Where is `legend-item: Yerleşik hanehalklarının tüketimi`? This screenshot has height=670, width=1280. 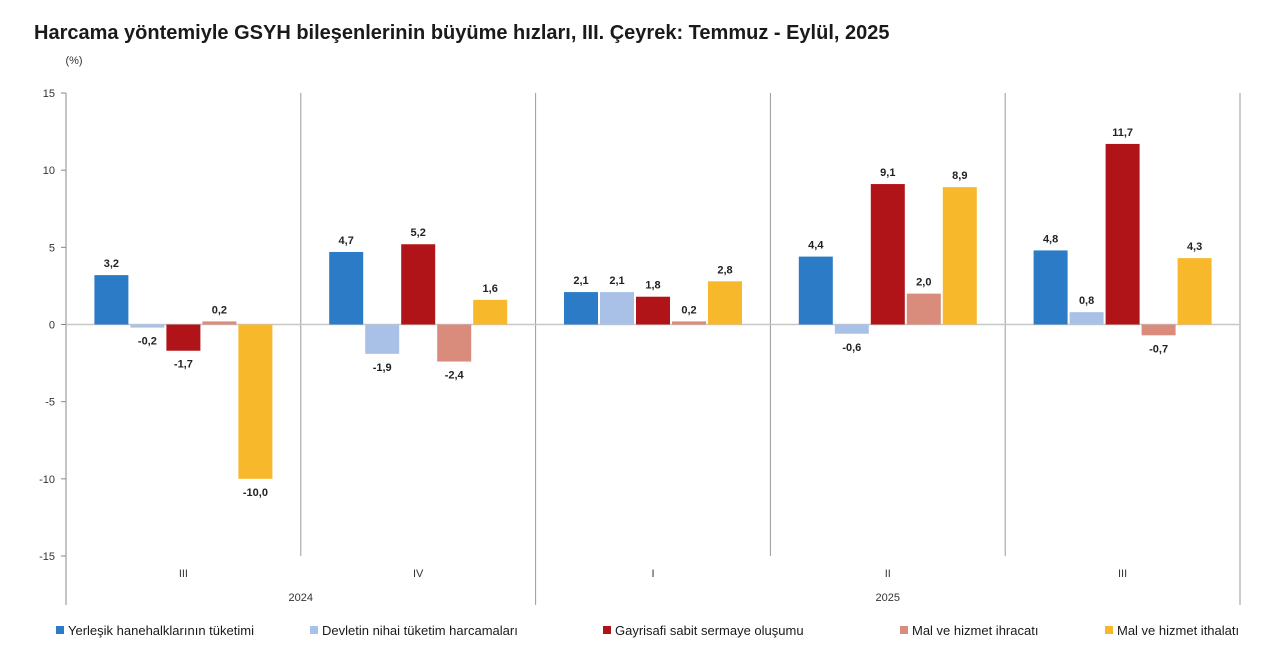 legend-item: Yerleşik hanehalklarının tüketimi is located at coordinates (155, 630).